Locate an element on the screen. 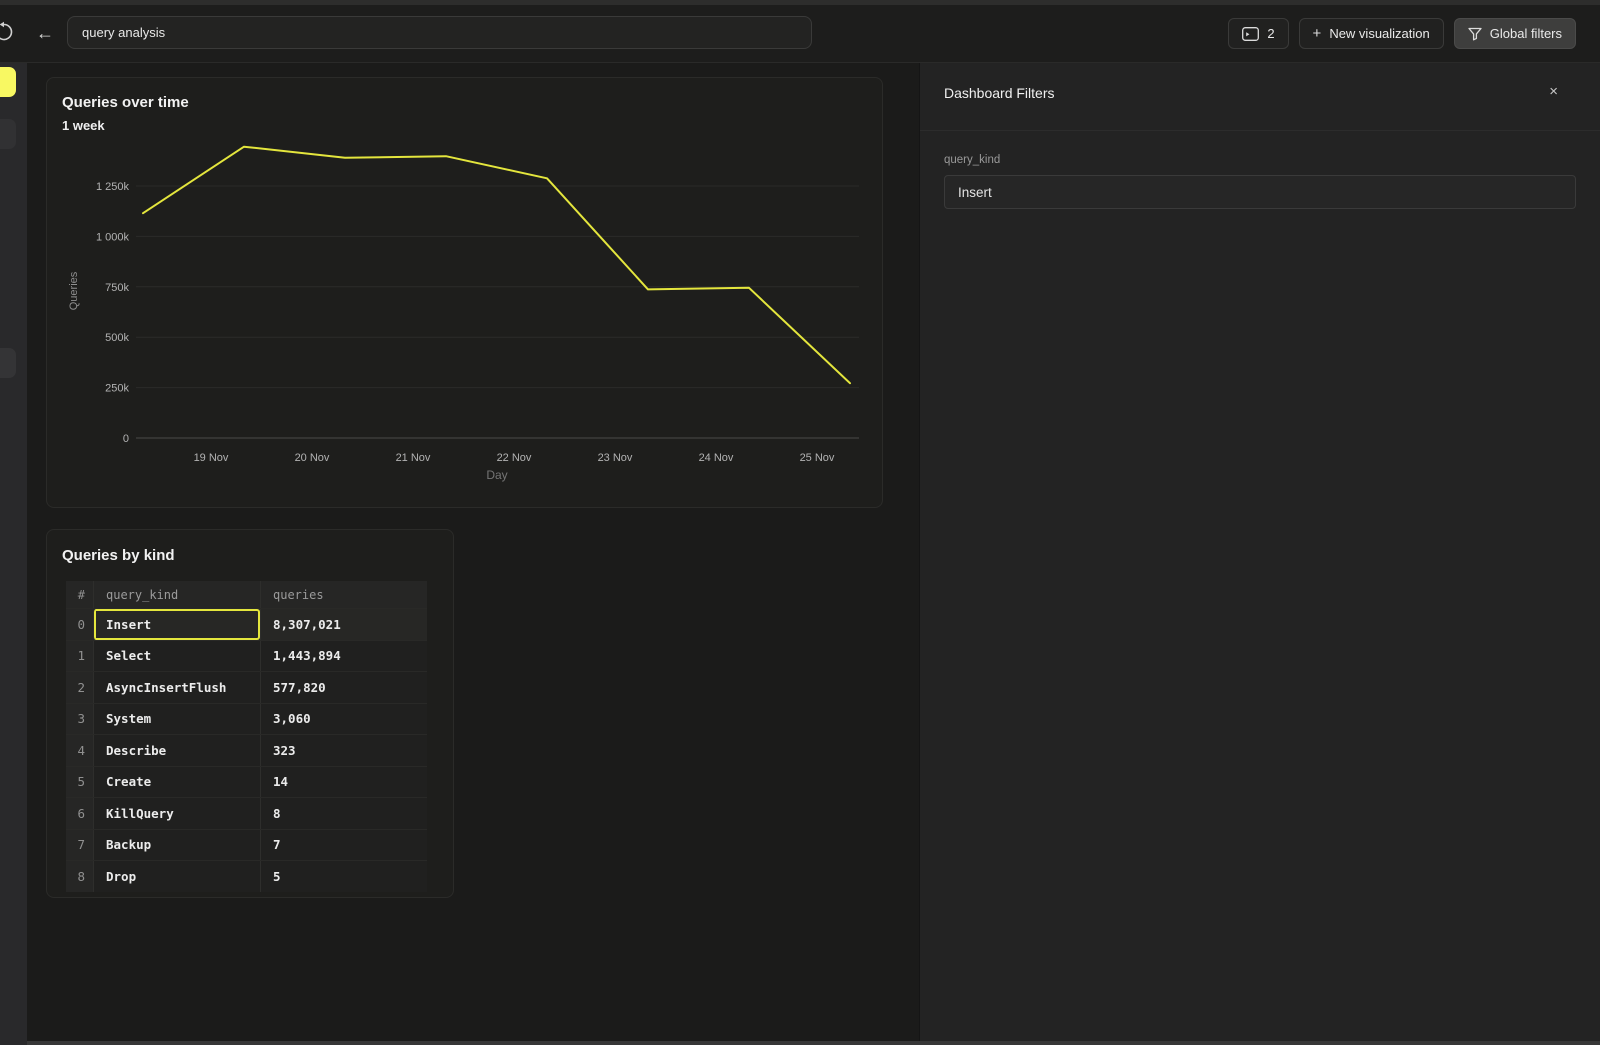 The image size is (1600, 1045). global-filters-label: Global filters is located at coordinates (1525, 33).